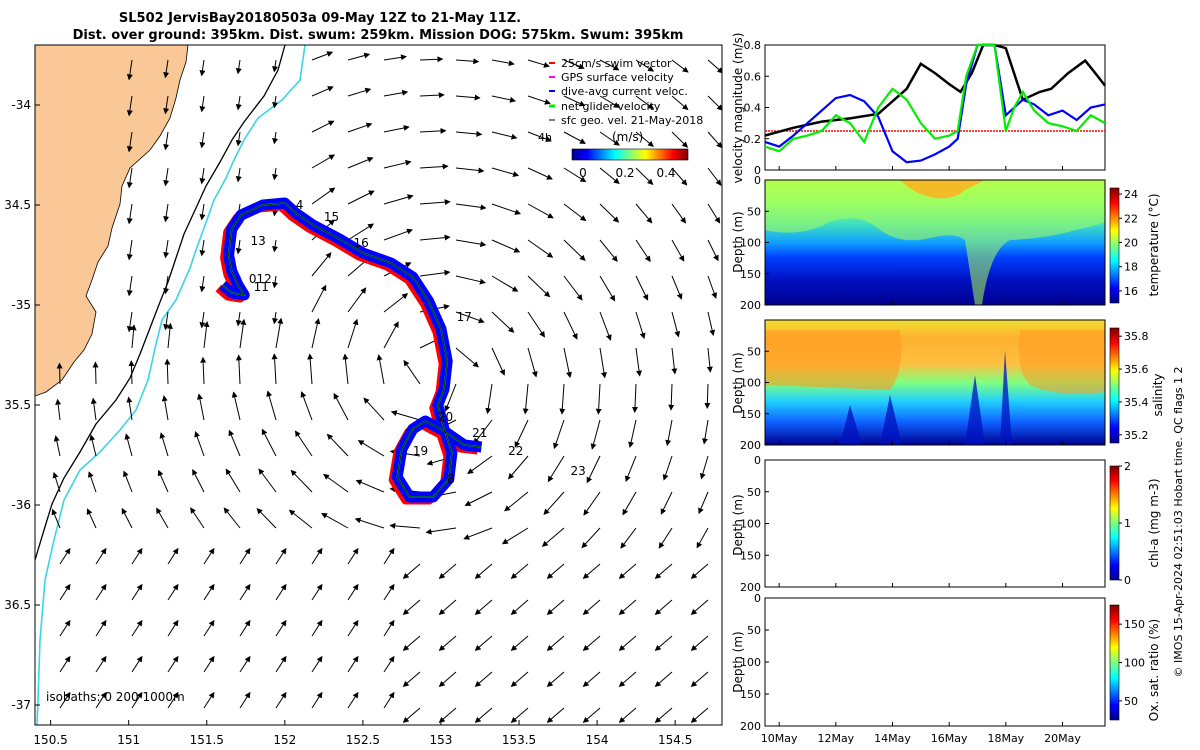 This screenshot has height=750, width=1200. I want to click on map-ytick-label: 36.5, so click(17, 605).